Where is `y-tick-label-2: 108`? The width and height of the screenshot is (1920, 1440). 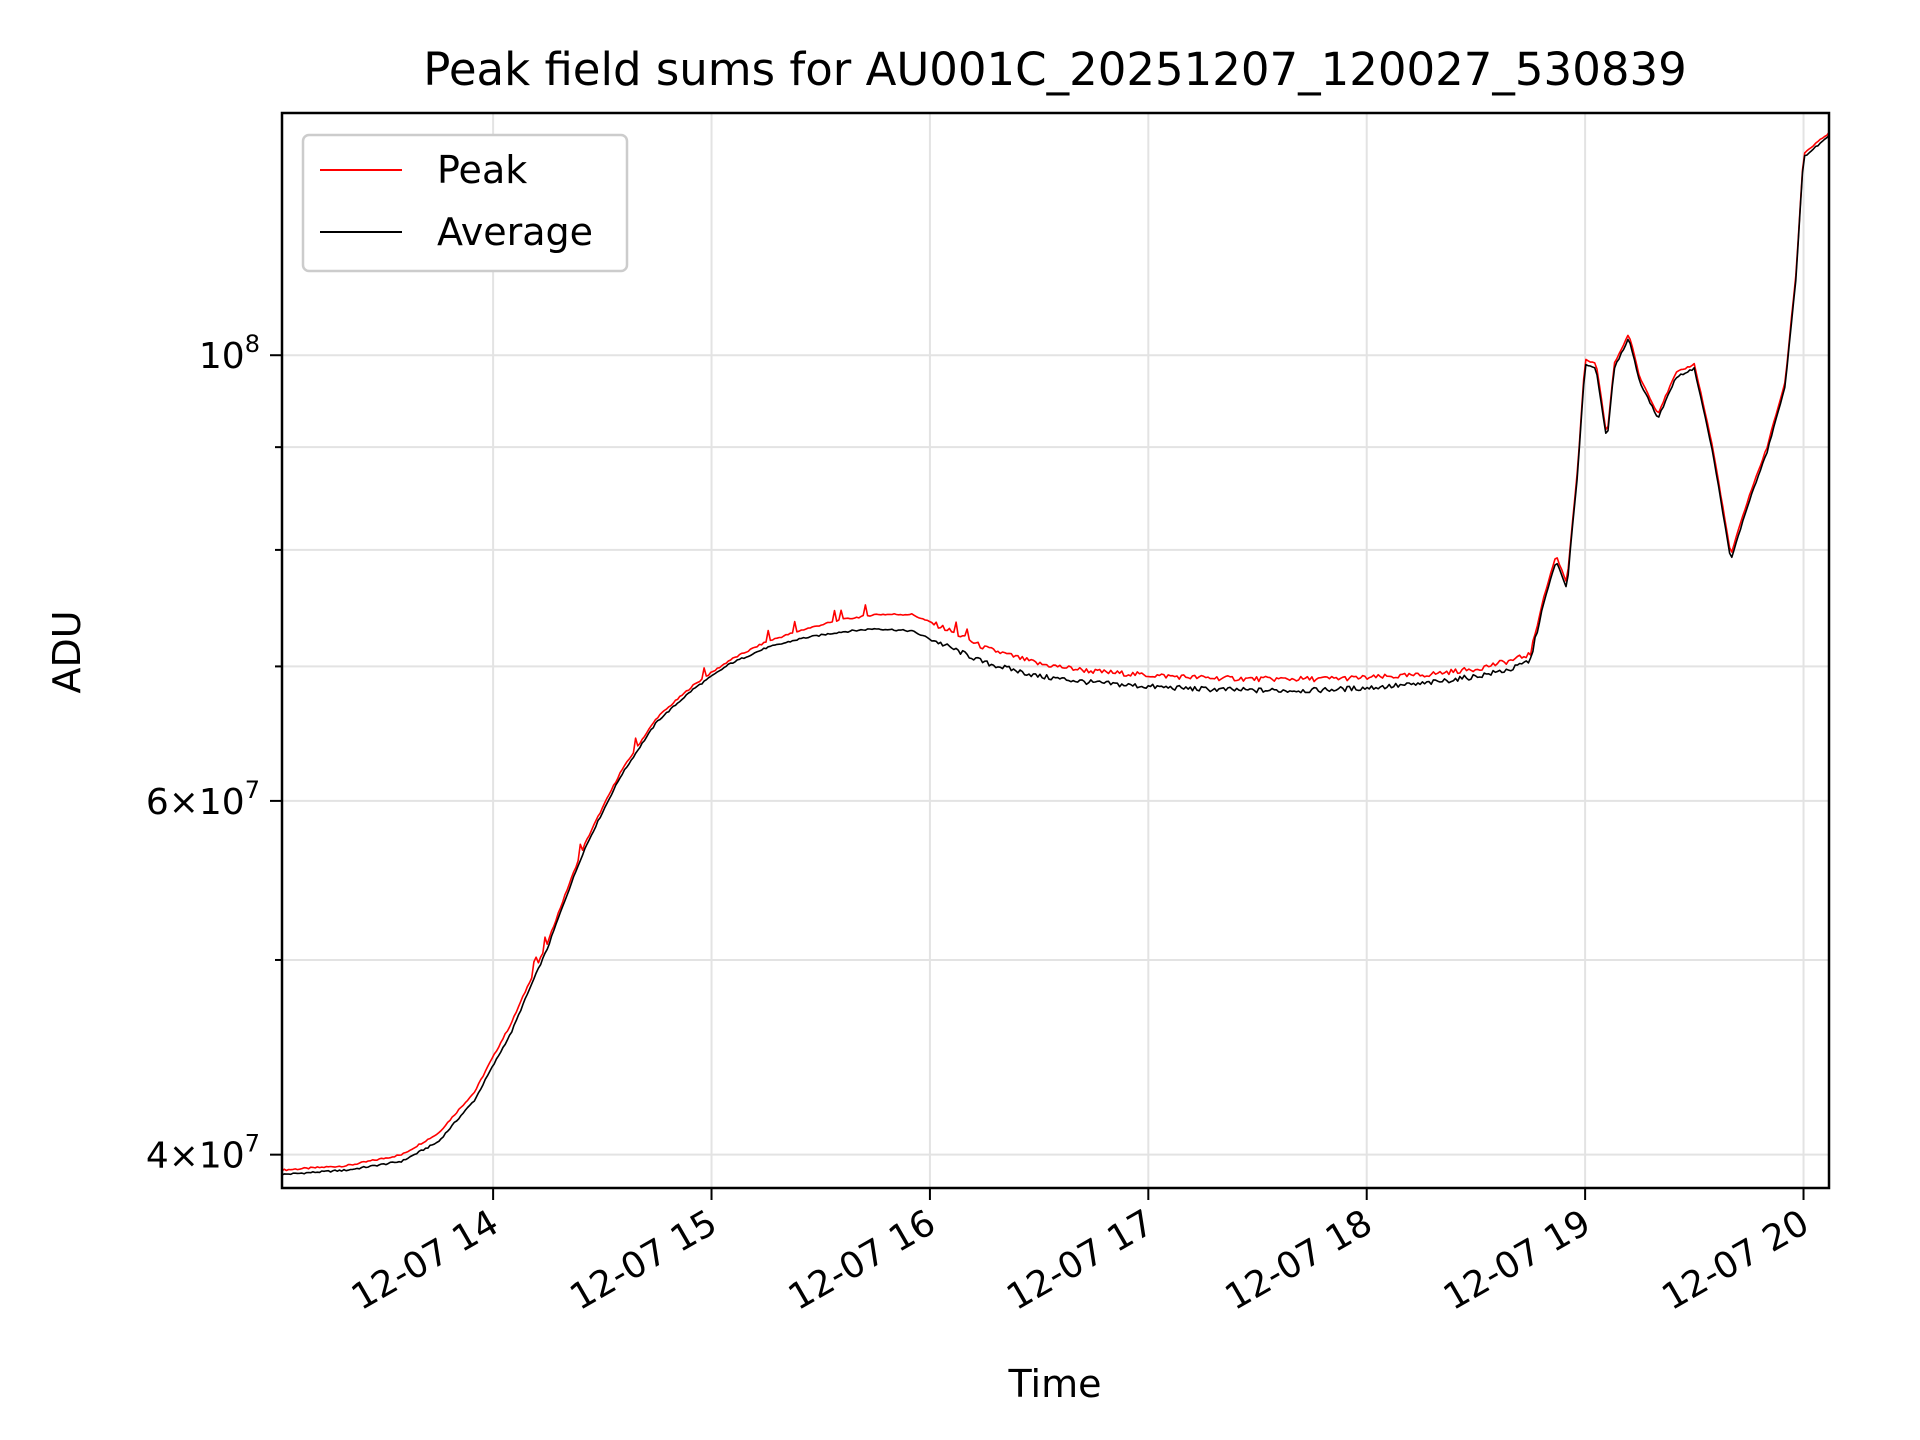 y-tick-label-2: 108 is located at coordinates (229, 353).